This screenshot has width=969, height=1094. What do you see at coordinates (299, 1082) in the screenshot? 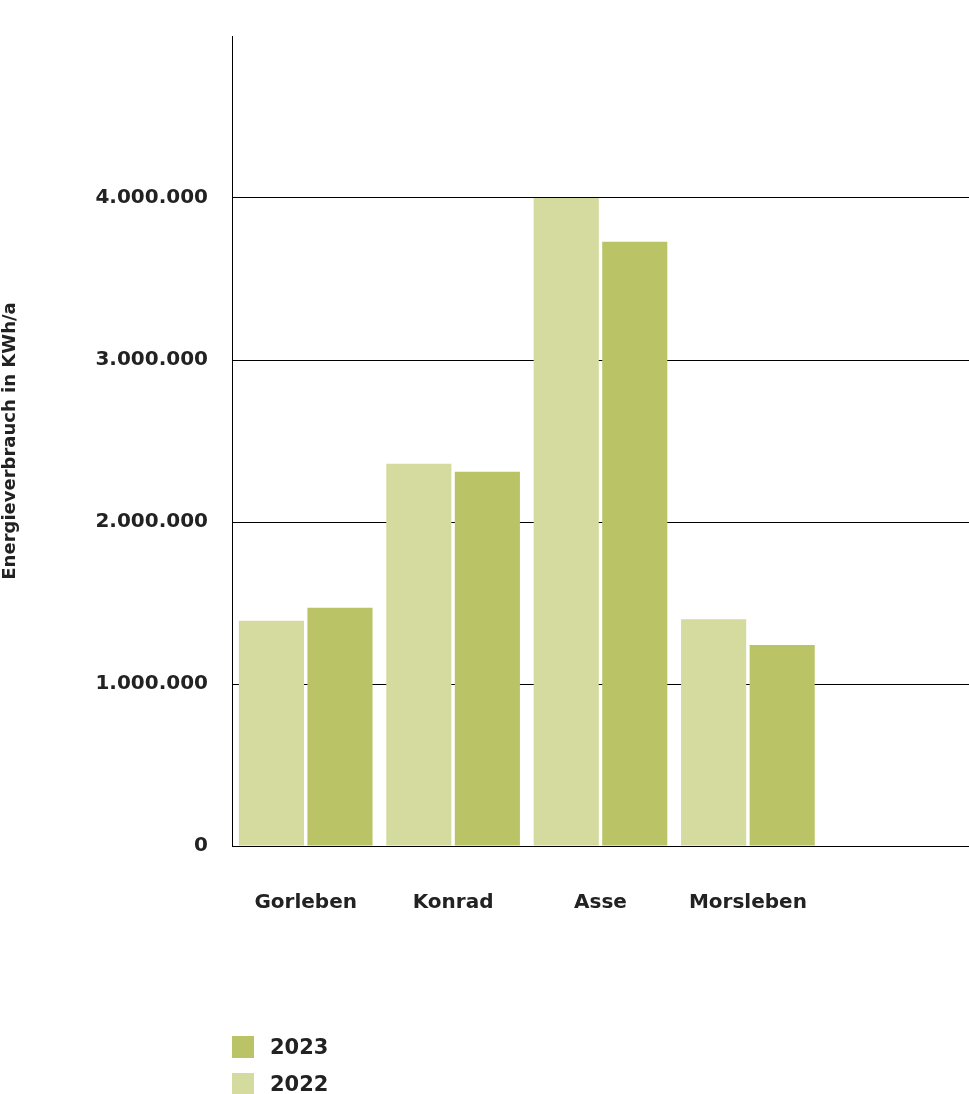
I see `legend-label: 2022` at bounding box center [299, 1082].